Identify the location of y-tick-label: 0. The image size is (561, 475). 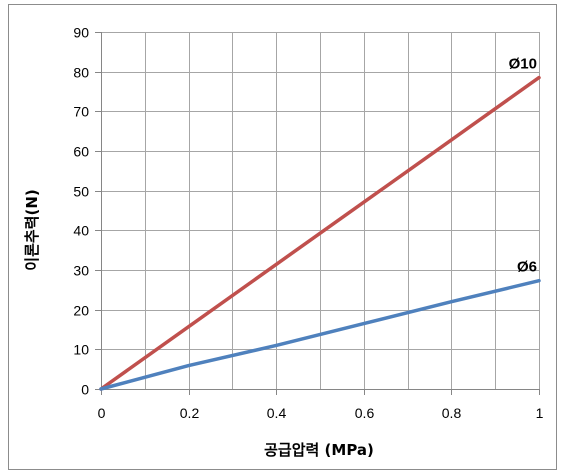
(85, 390).